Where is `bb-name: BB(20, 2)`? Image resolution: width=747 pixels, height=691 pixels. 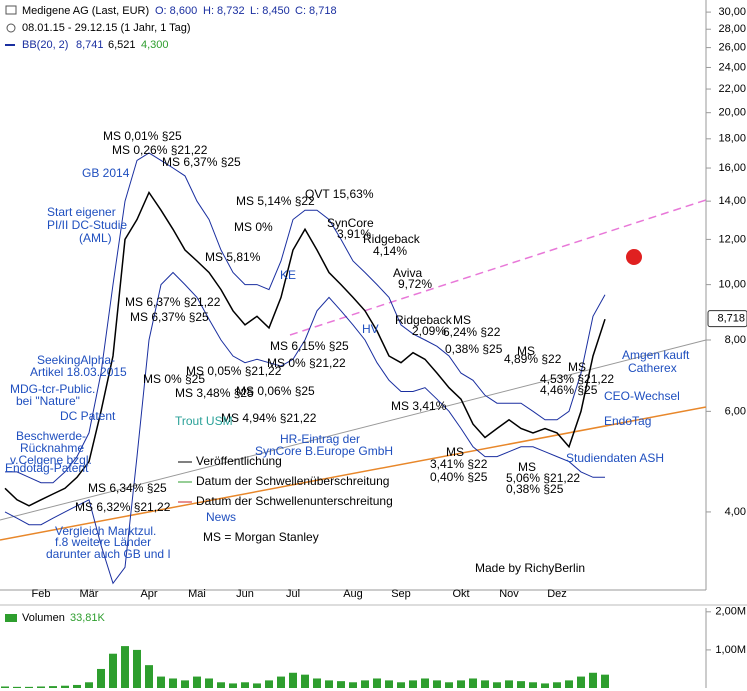 bb-name: BB(20, 2) is located at coordinates (45, 45).